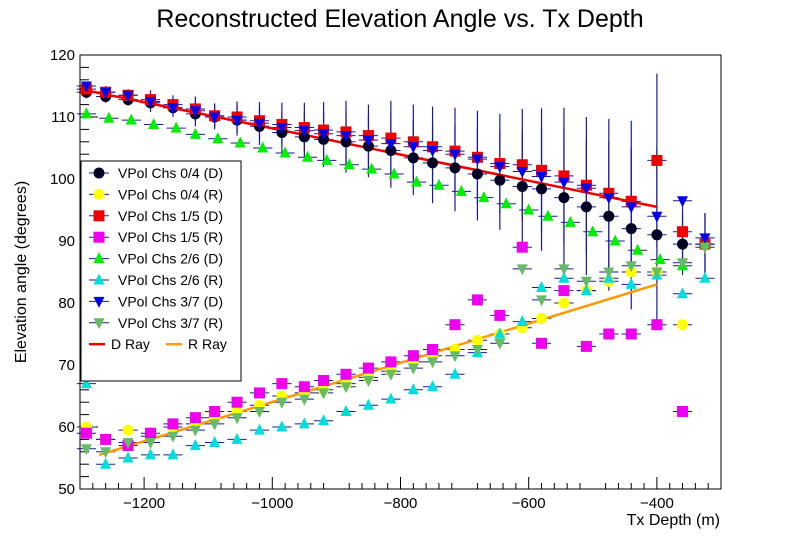 The height and width of the screenshot is (544, 801). What do you see at coordinates (66, 489) in the screenshot?
I see `y-tick-label: 50` at bounding box center [66, 489].